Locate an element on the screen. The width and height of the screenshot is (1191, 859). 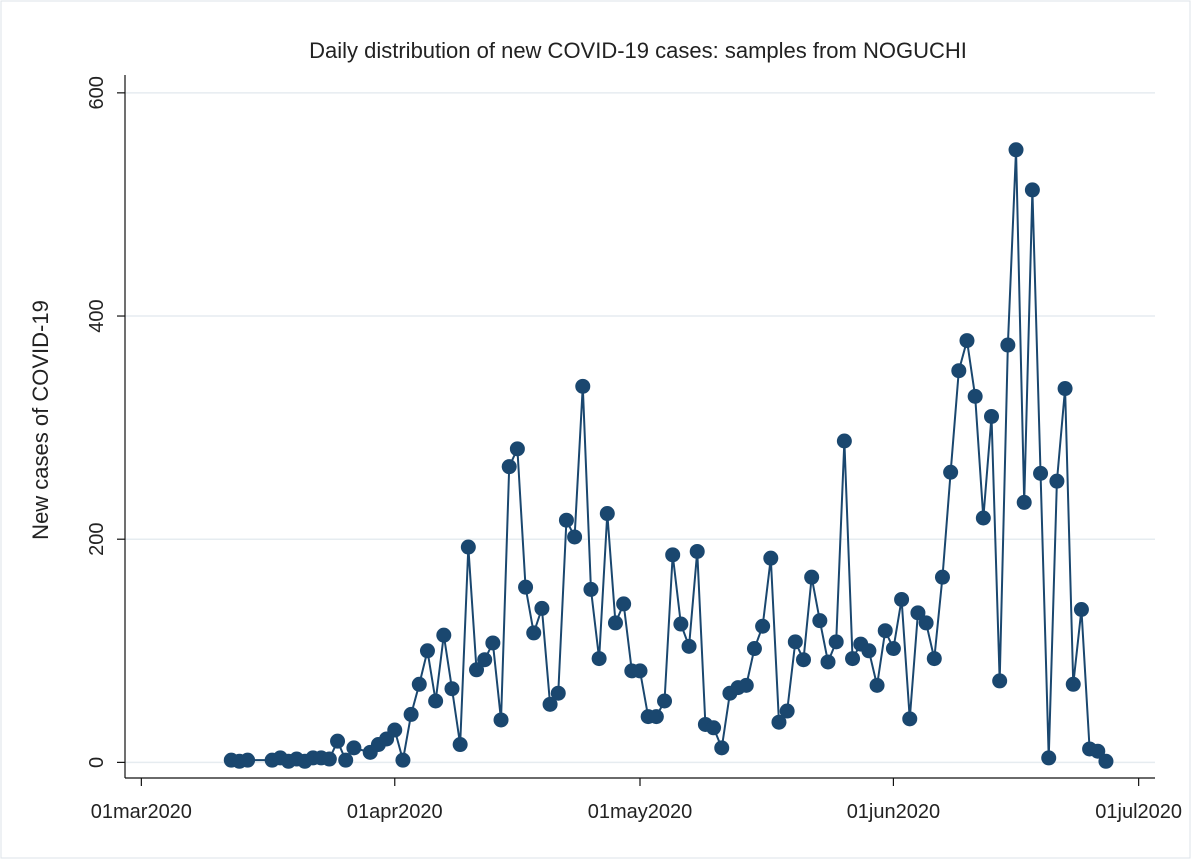
x-tick-label: 01jun2020 is located at coordinates (893, 812).